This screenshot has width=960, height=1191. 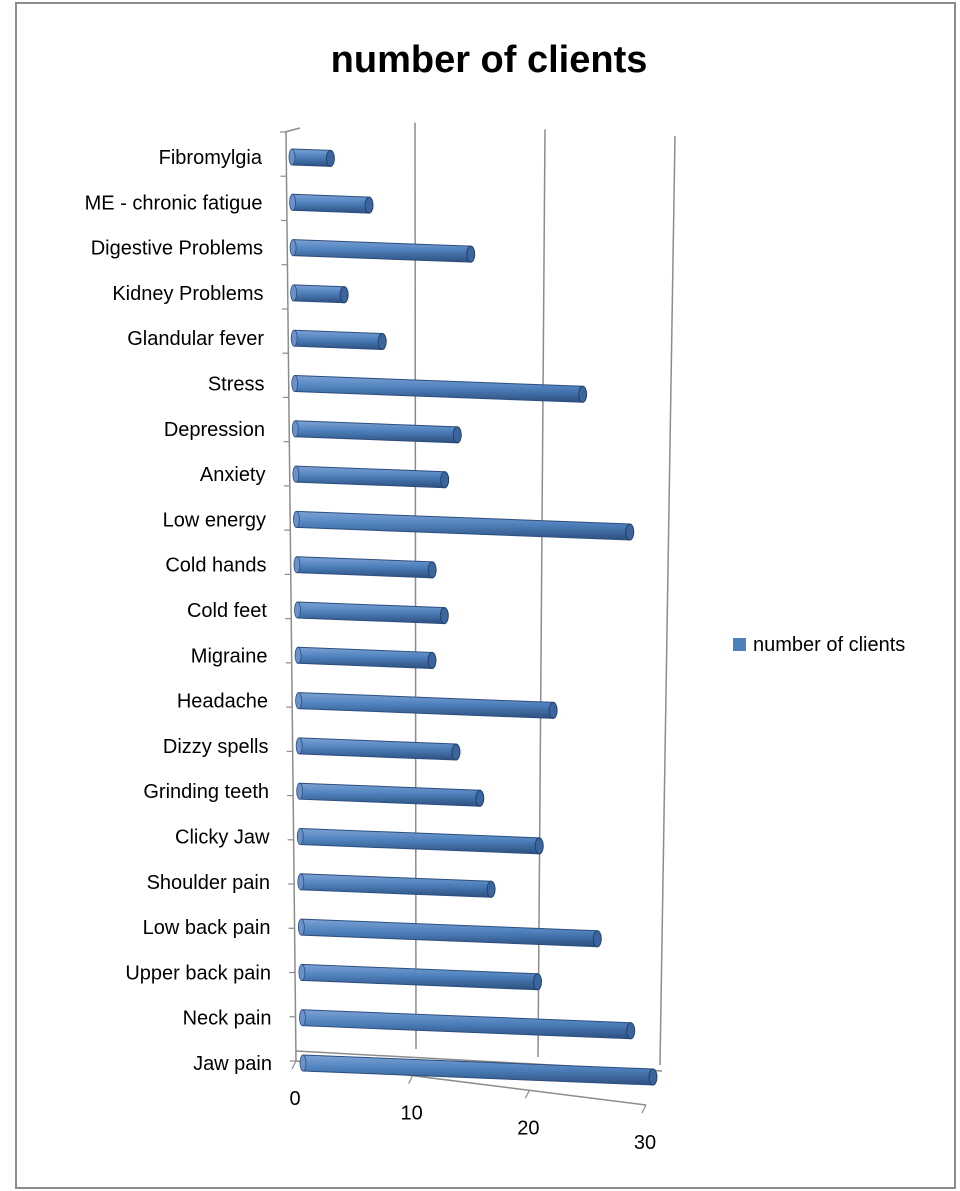 What do you see at coordinates (227, 611) in the screenshot?
I see `category-label: Cold feet` at bounding box center [227, 611].